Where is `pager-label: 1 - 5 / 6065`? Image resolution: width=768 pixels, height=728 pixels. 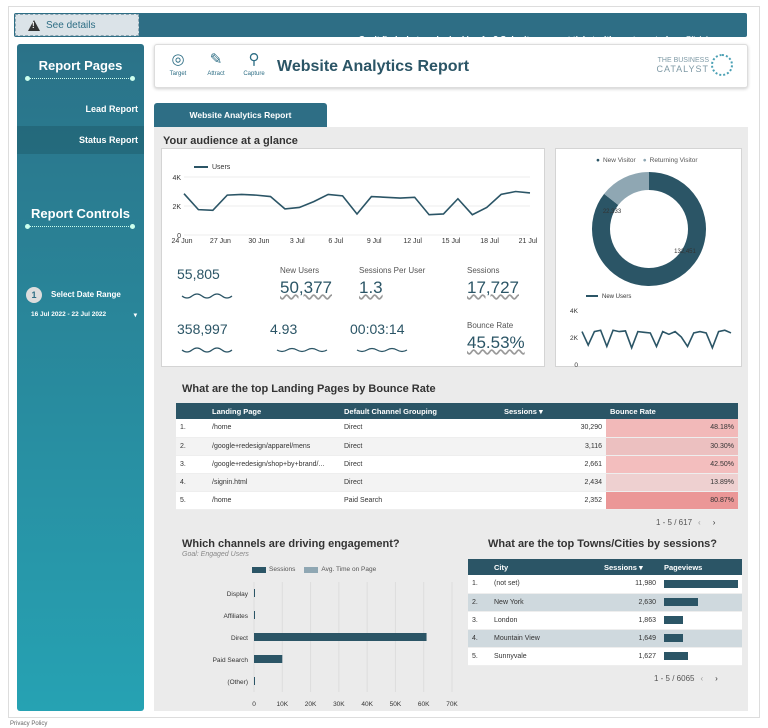
pager-label: 1 - 5 / 6065 is located at coordinates (674, 678).